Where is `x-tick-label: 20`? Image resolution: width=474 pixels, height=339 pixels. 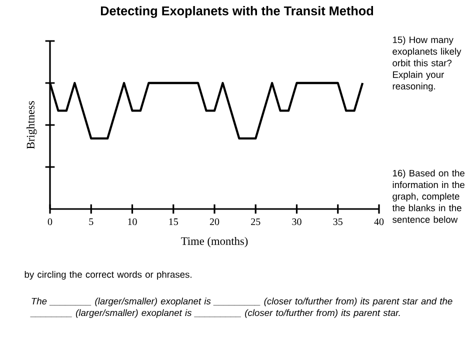 x-tick-label: 20 is located at coordinates (215, 222).